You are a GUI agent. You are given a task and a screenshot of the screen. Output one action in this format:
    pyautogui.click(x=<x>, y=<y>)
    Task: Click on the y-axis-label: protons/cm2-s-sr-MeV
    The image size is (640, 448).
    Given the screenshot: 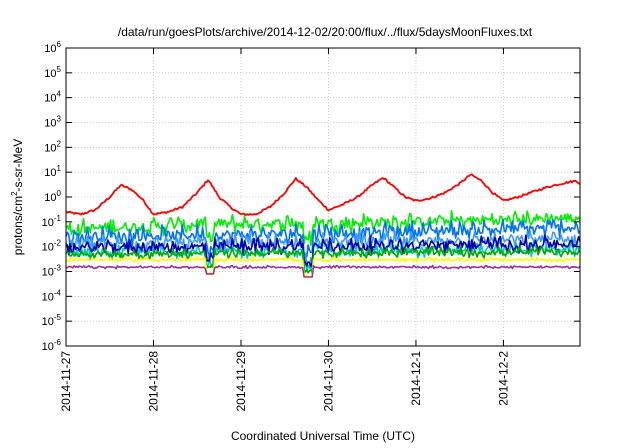 What is the action you would take?
    pyautogui.click(x=17, y=197)
    